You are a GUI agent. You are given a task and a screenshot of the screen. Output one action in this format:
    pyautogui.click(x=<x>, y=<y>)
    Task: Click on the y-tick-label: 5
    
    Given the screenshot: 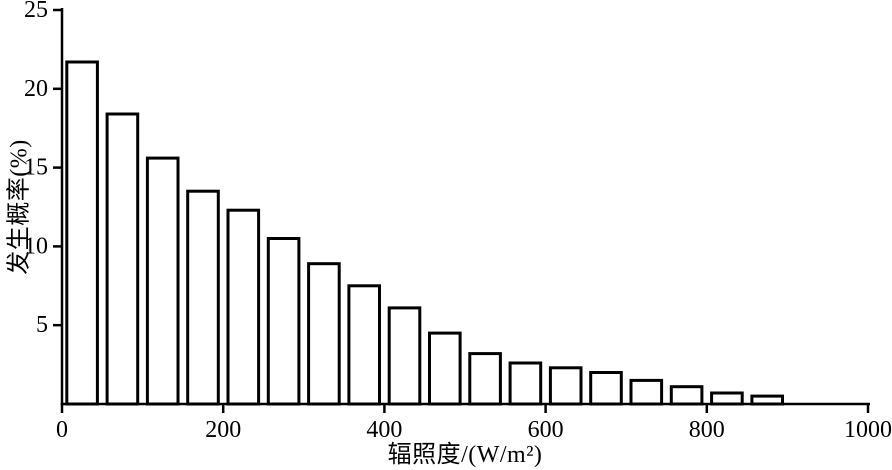 What is the action you would take?
    pyautogui.click(x=42, y=325)
    